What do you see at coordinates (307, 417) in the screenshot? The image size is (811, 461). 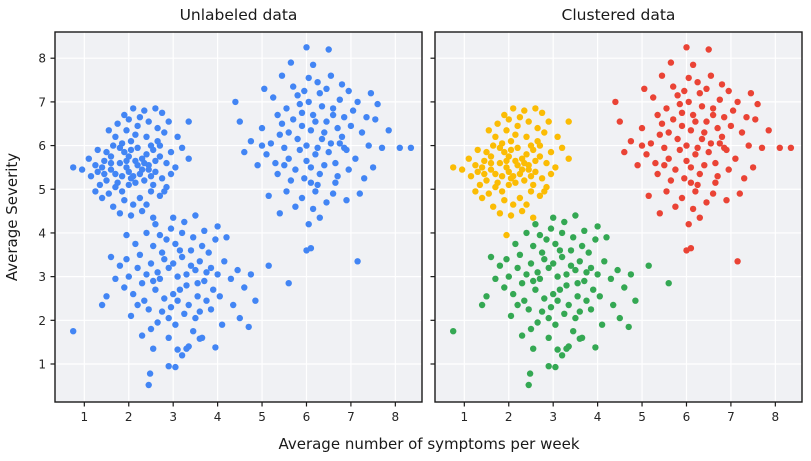 I see `x-tick-label: 6` at bounding box center [307, 417].